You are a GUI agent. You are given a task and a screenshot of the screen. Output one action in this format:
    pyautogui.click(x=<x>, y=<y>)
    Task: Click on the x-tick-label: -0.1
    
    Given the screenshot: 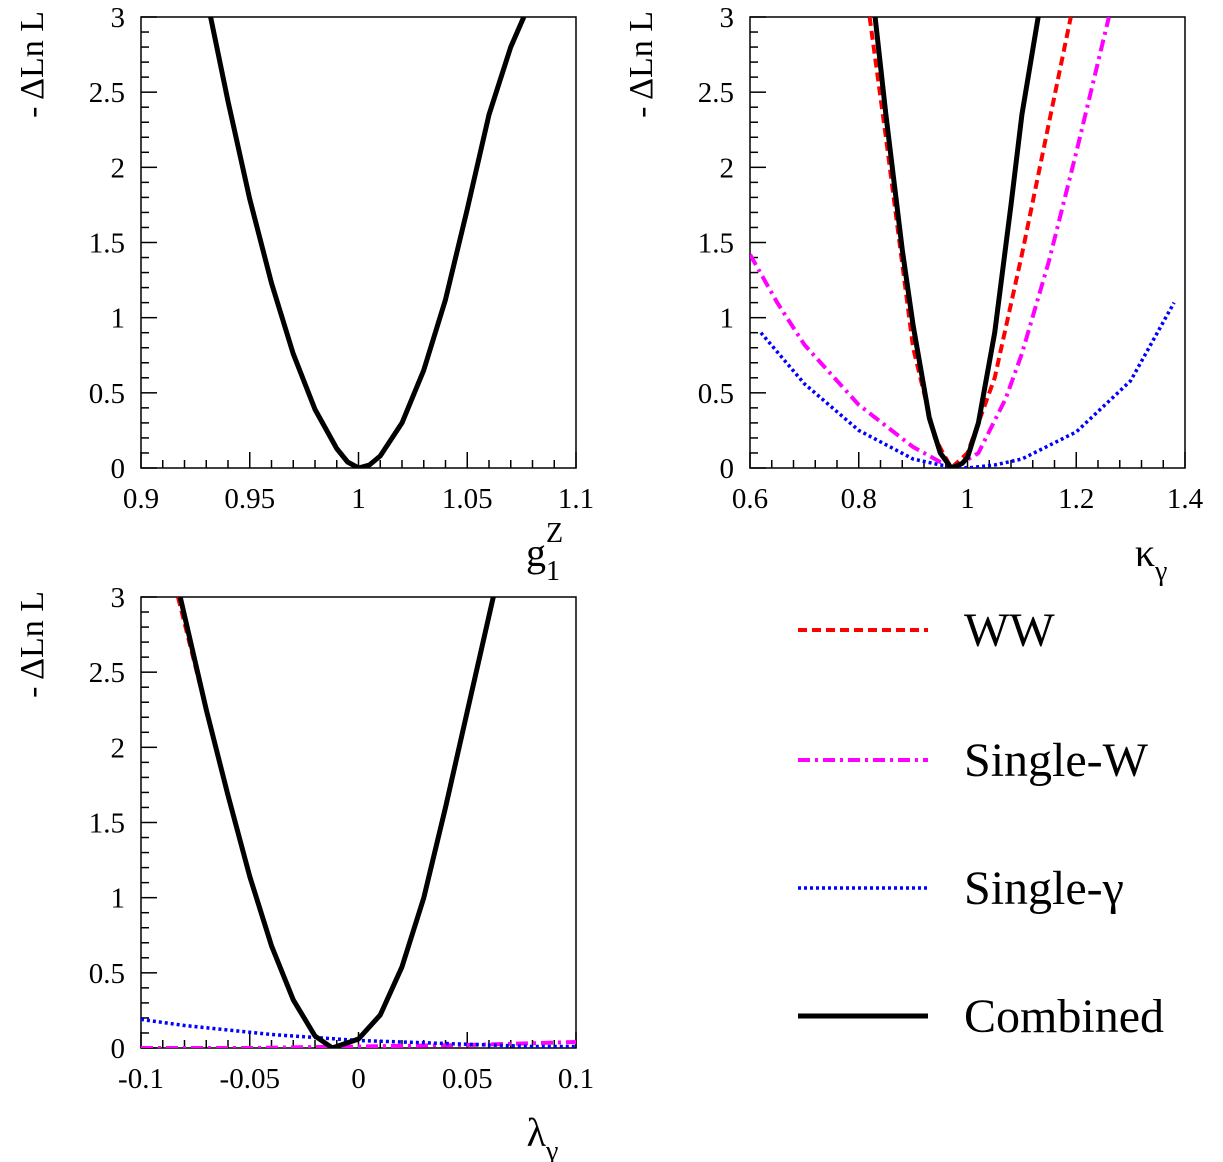 What is the action you would take?
    pyautogui.click(x=141, y=1079)
    